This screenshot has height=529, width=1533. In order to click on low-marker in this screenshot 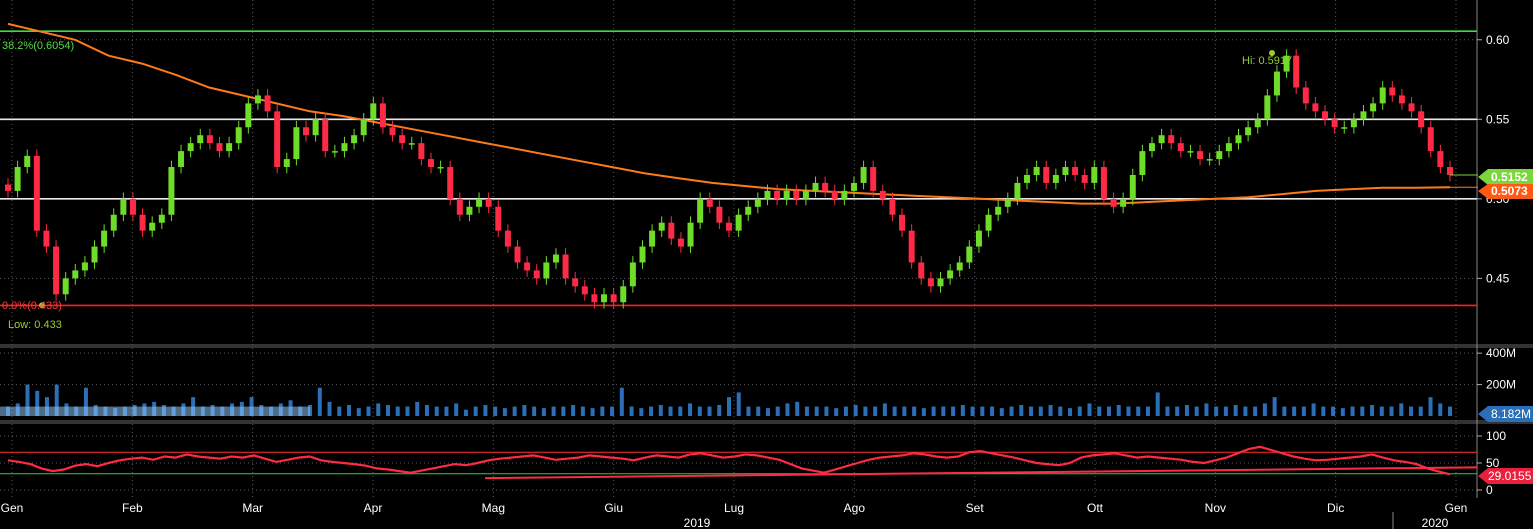, I will do `click(42, 305)`.